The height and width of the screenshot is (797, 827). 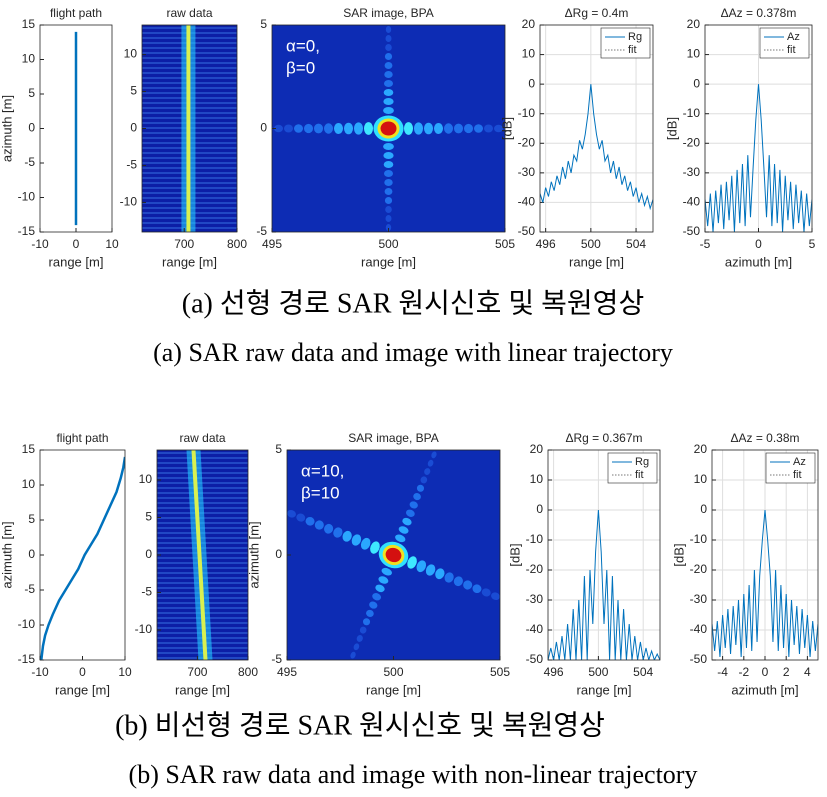 I want to click on heatmap, so click(x=189, y=128).